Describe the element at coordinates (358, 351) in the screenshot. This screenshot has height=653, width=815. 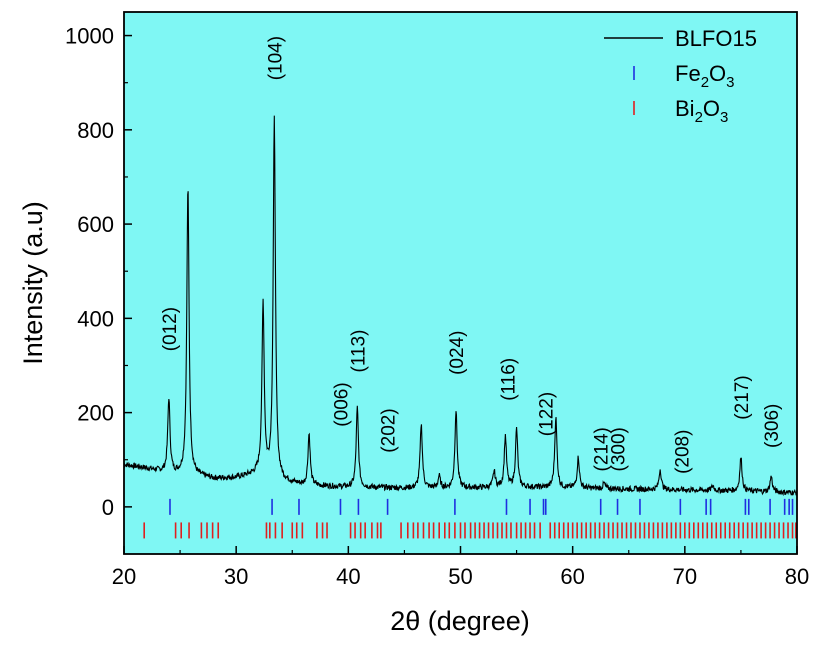
I see `peak-annotation: (113)` at that location.